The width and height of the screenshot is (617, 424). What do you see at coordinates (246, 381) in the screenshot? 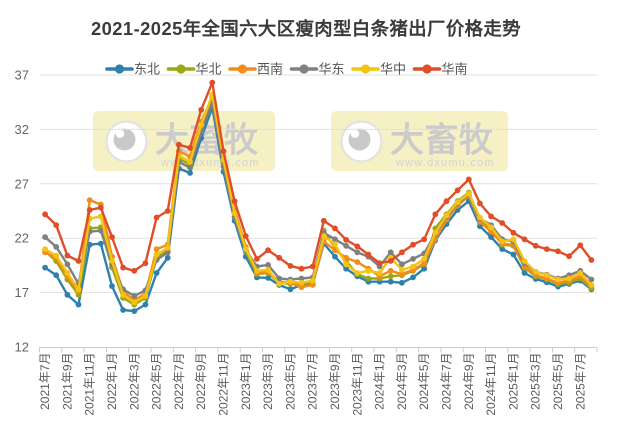
I see `svg-text: 2023年1月` at bounding box center [246, 381].